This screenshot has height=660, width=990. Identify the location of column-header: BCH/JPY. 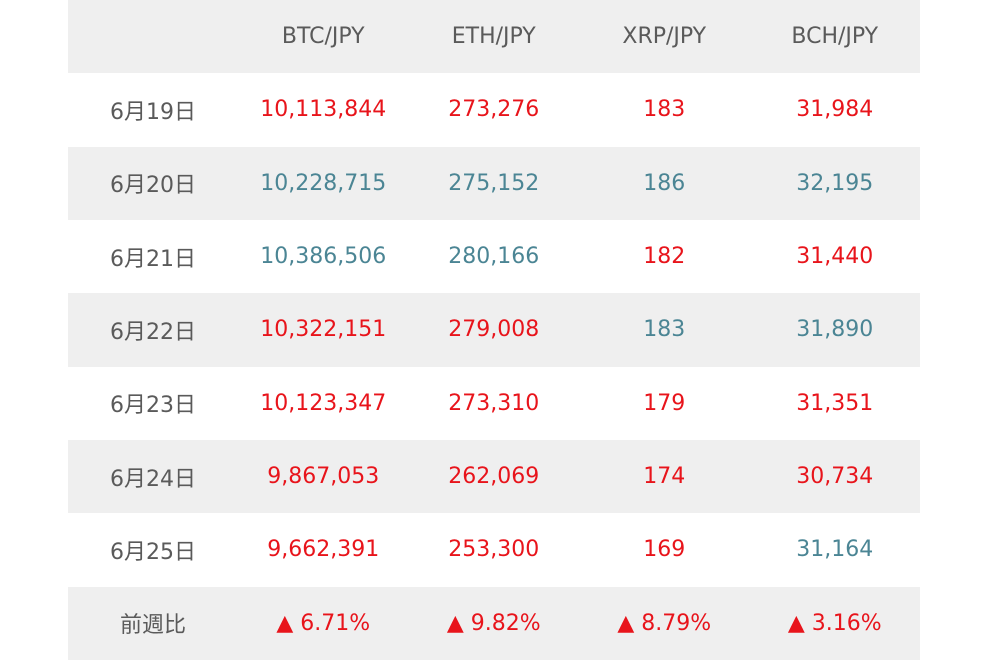
(835, 37).